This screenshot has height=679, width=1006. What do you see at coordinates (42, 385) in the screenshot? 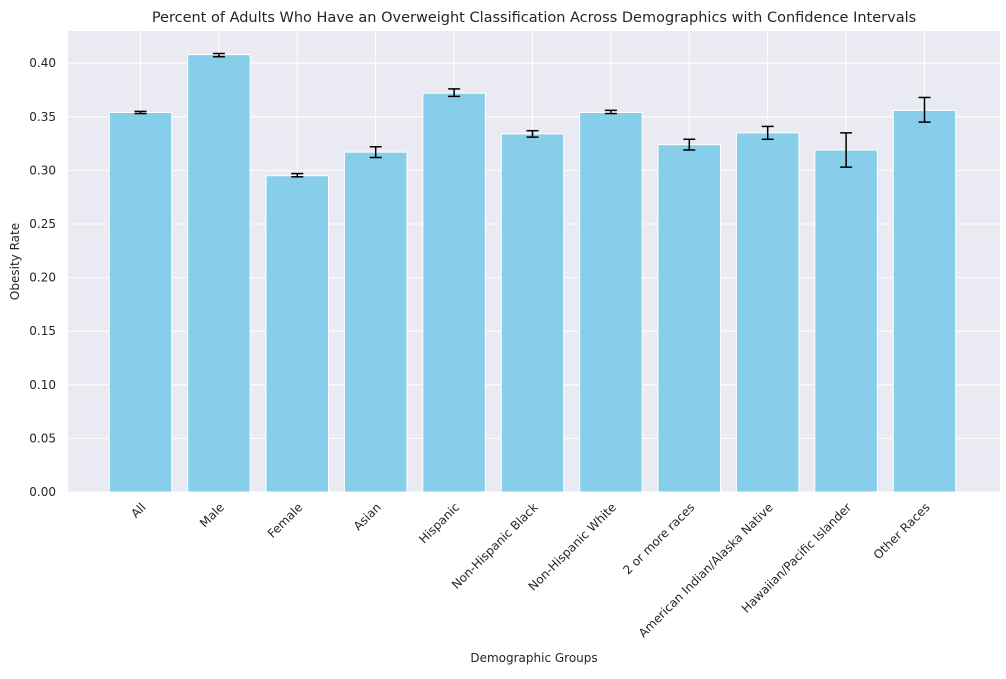
I see `y-tick-label: 0.10` at bounding box center [42, 385].